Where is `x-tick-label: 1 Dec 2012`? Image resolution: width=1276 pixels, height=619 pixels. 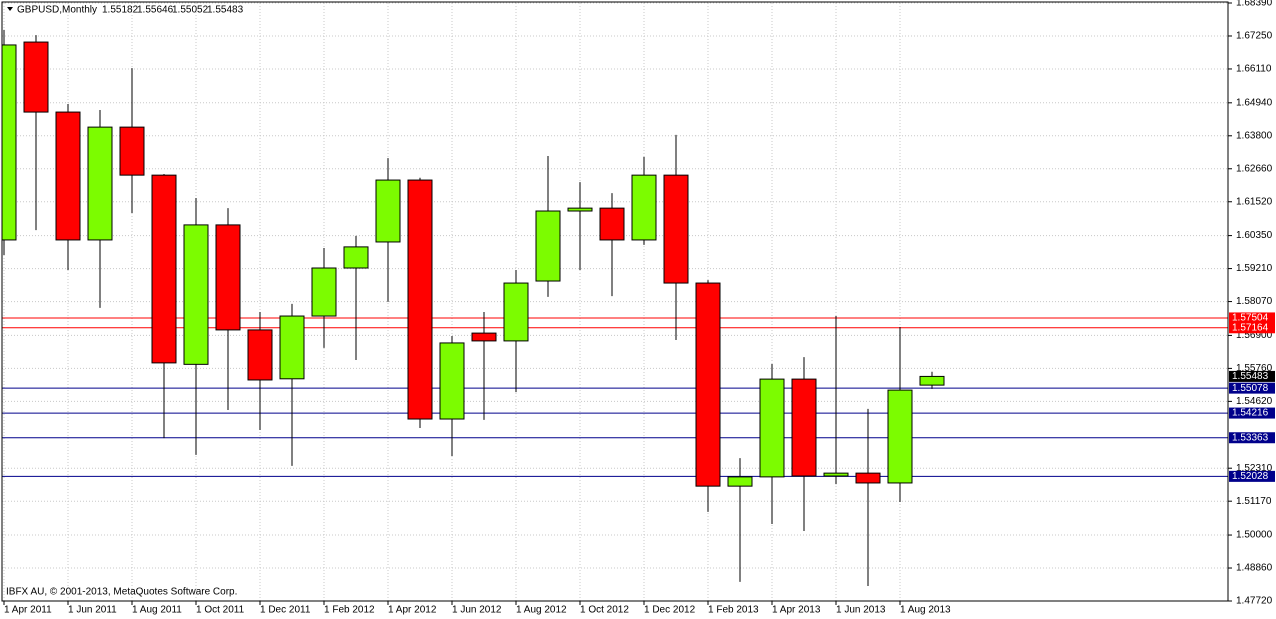 x-tick-label: 1 Dec 2012 is located at coordinates (670, 610).